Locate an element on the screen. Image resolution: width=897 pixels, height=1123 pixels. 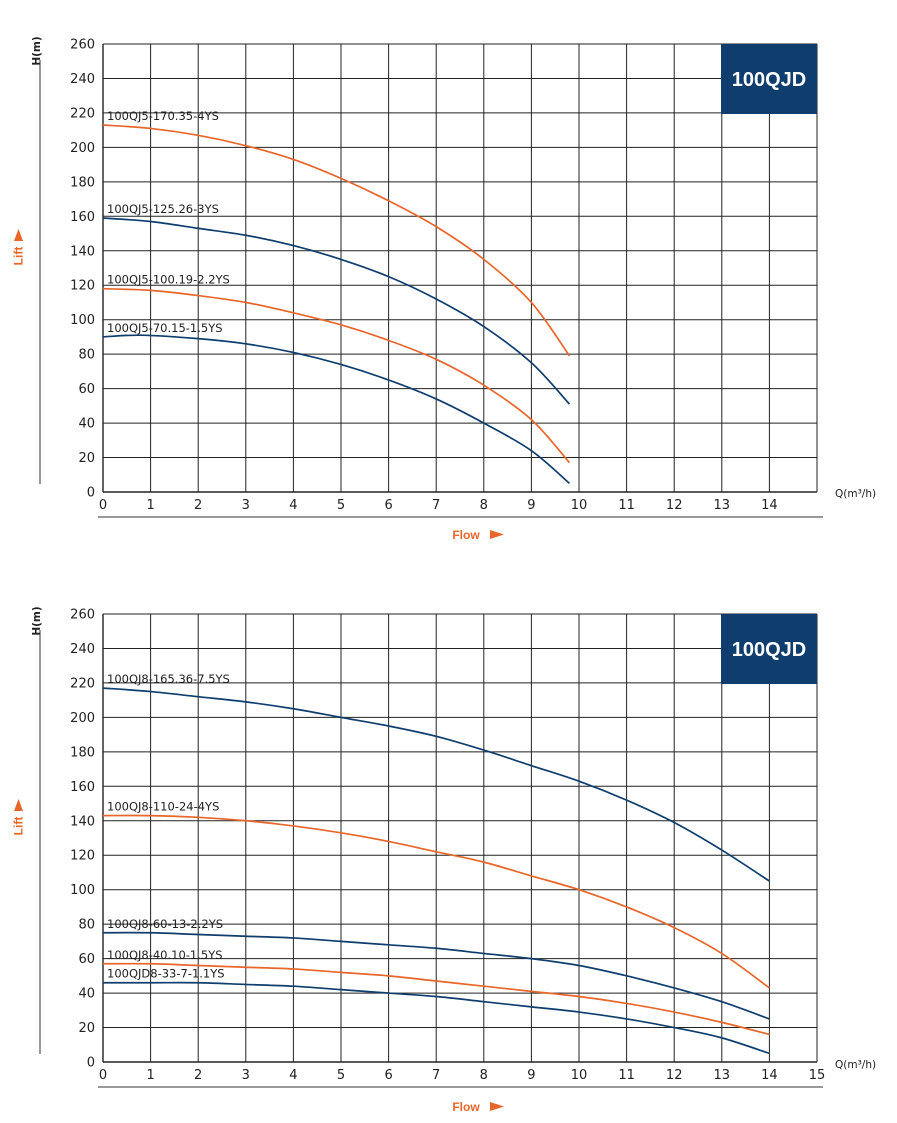
series-label: 100QJ8-110-24-4YS is located at coordinates (163, 807).